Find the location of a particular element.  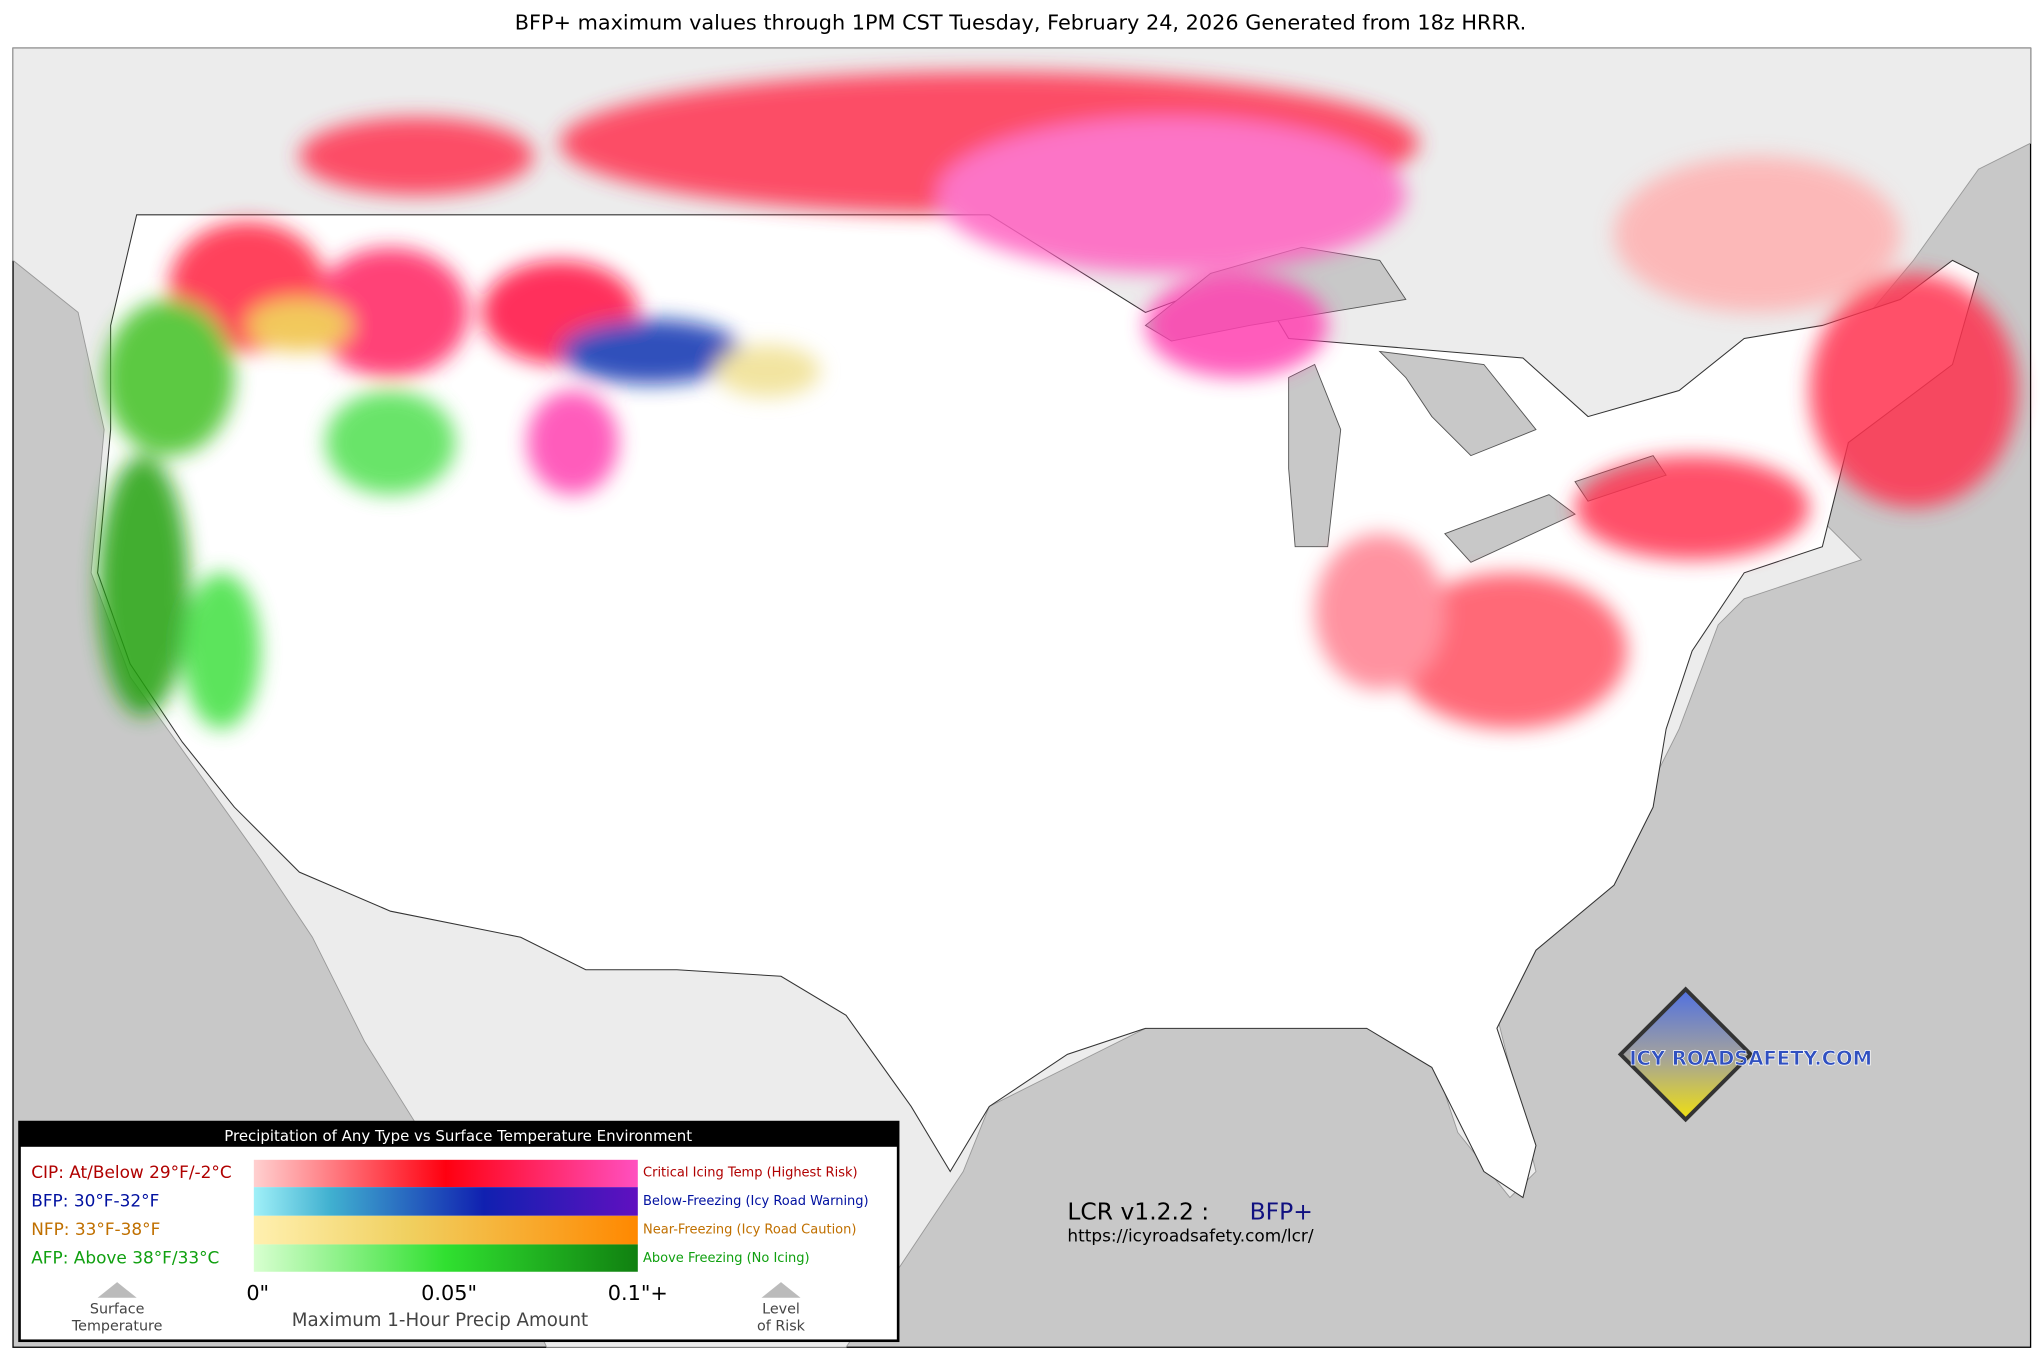

scale-title: Maximum 1-Hour Precip Amount is located at coordinates (440, 1320).